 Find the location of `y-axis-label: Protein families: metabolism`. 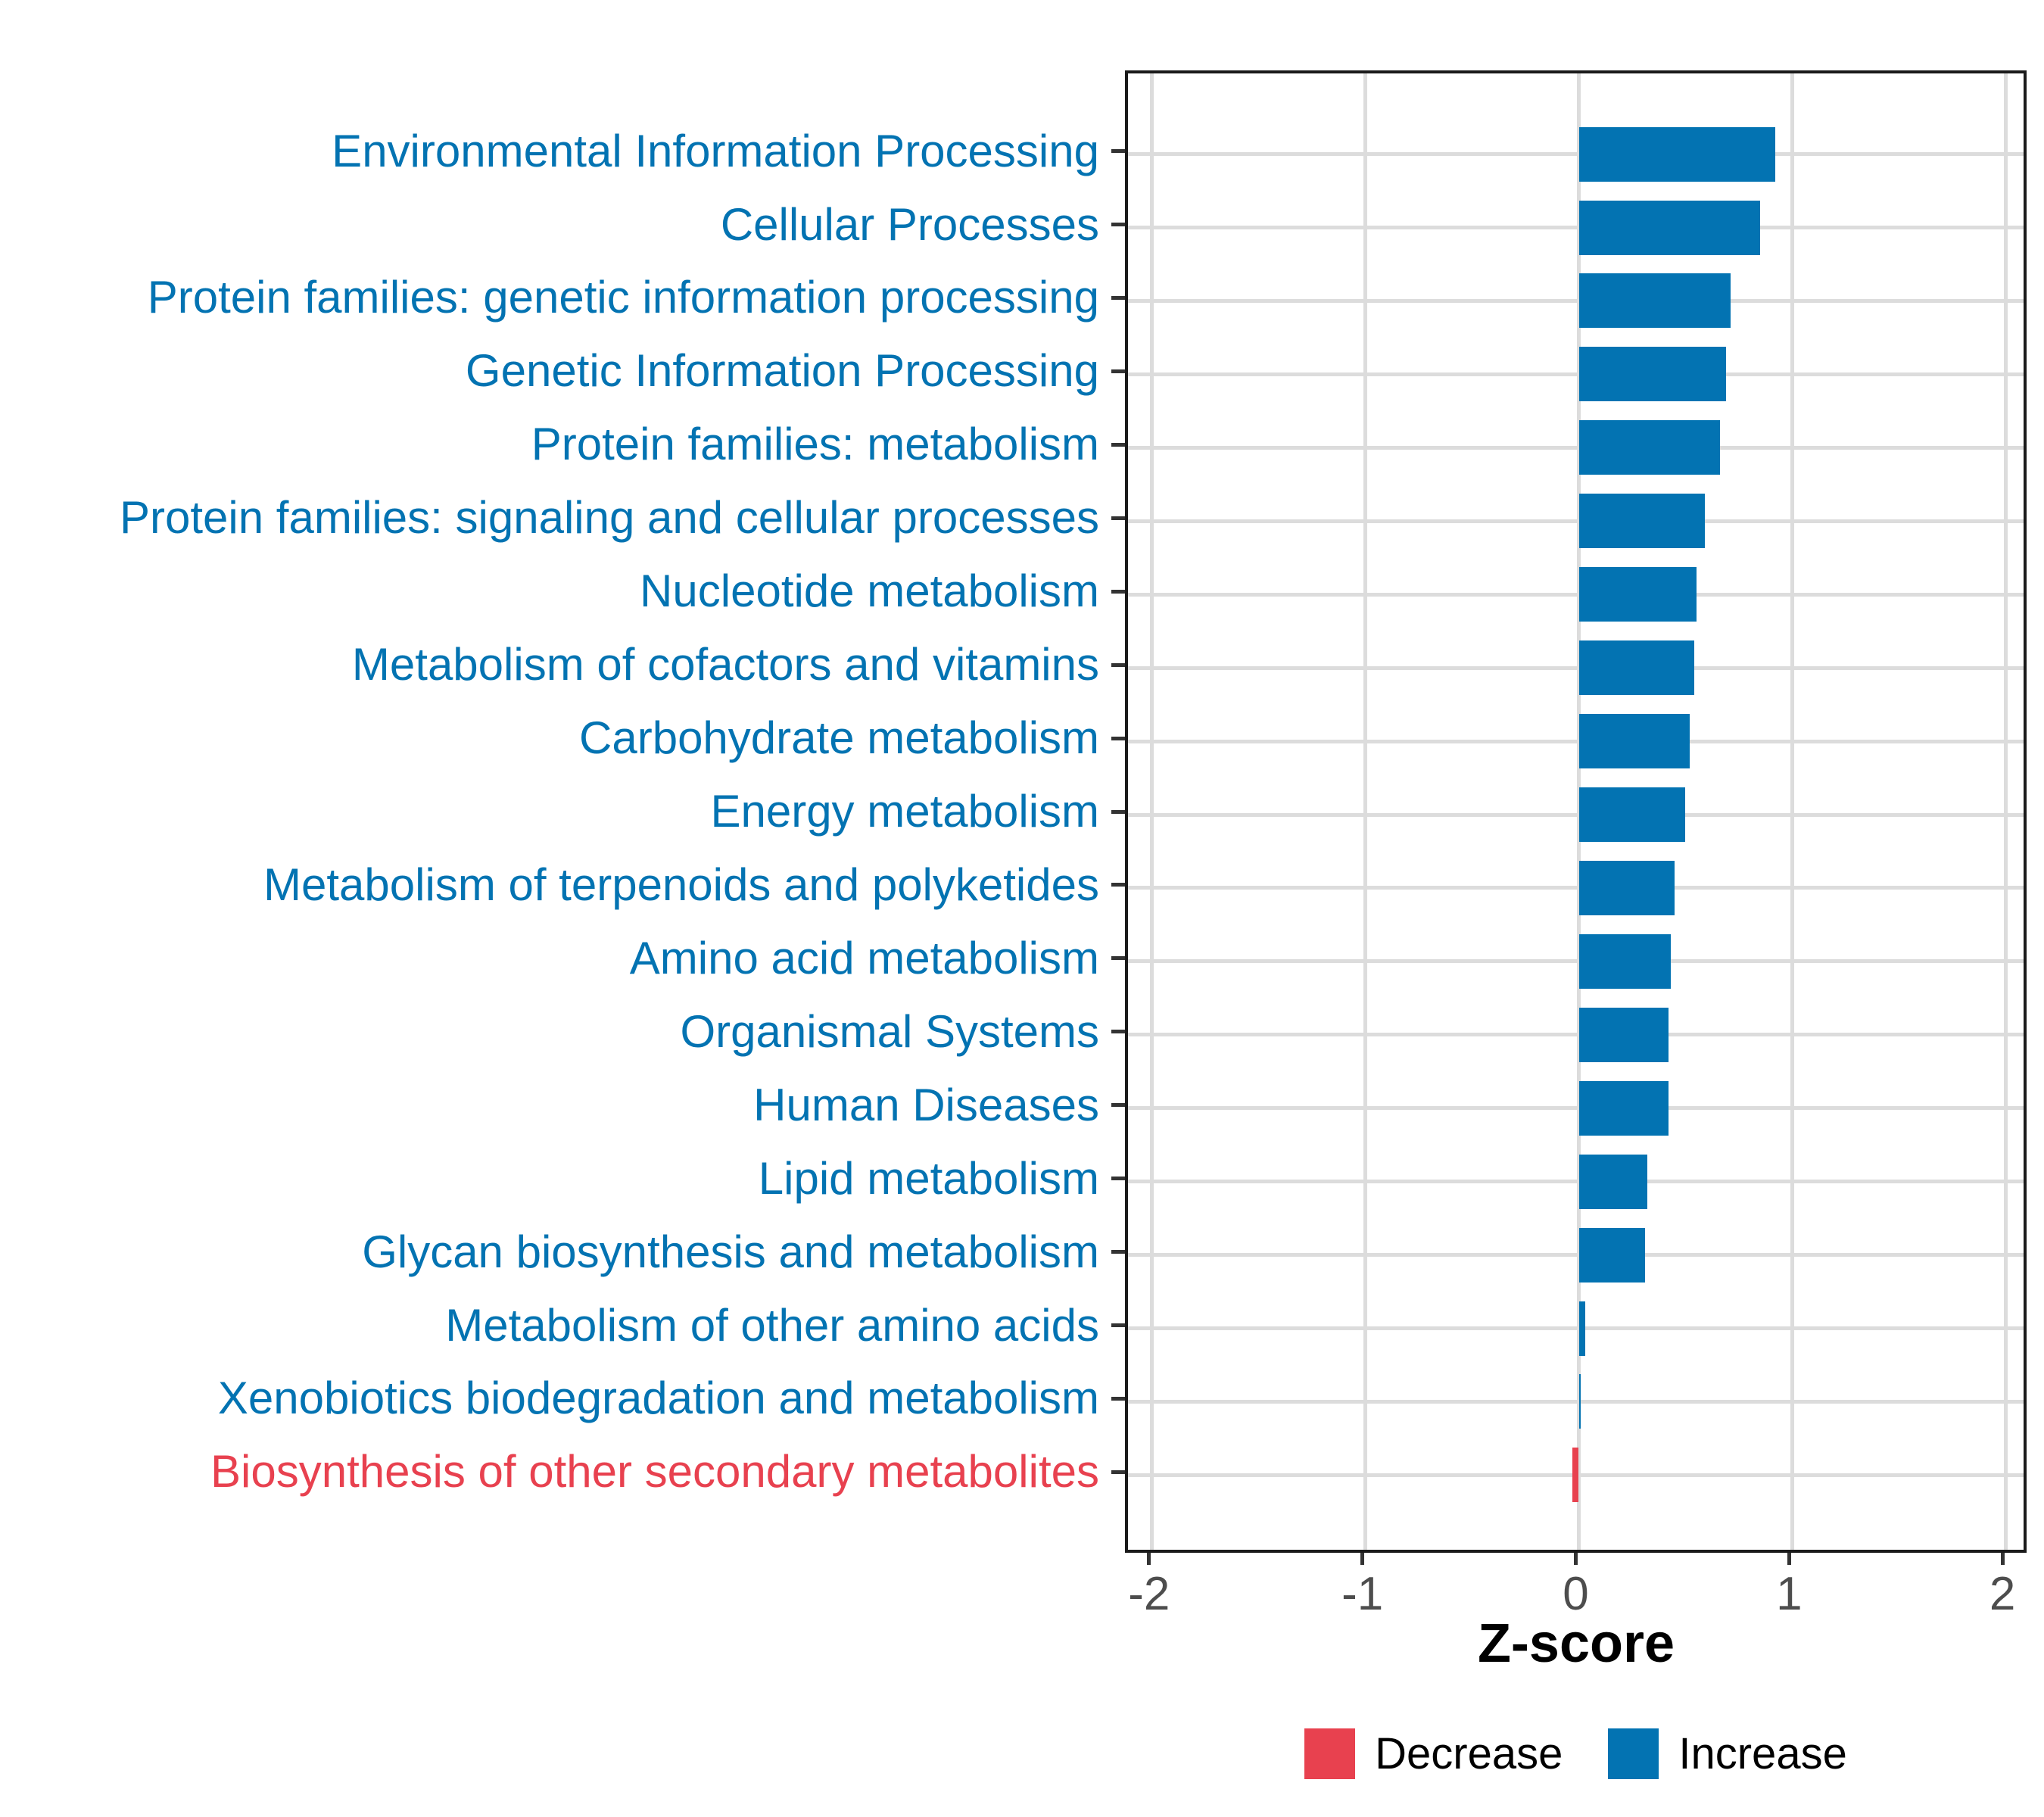

y-axis-label: Protein families: metabolism is located at coordinates (815, 444).